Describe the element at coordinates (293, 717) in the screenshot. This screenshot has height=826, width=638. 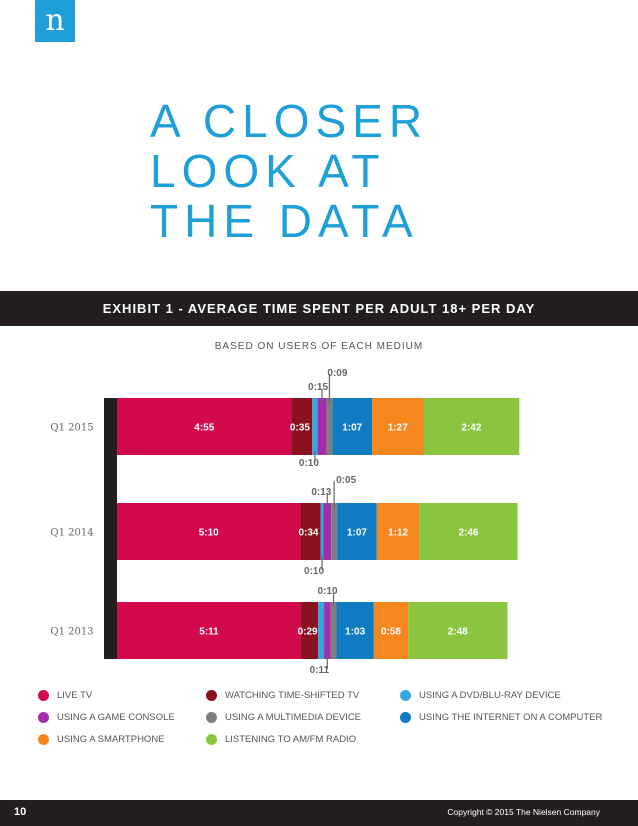
I see `legend-label: USING A MULTIMEDIA DEVICE` at that location.